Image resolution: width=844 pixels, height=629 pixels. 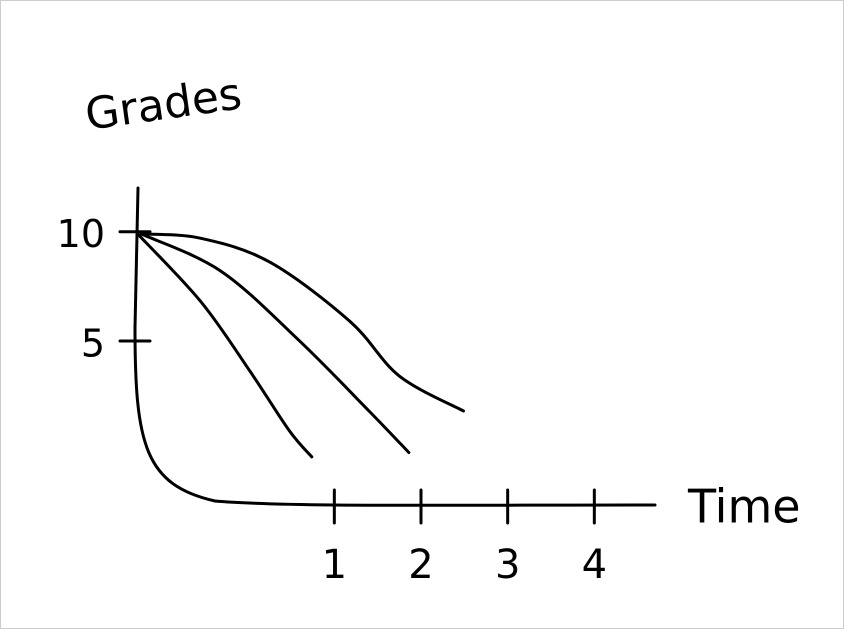 I want to click on x-tick-label: 2, so click(x=420, y=565).